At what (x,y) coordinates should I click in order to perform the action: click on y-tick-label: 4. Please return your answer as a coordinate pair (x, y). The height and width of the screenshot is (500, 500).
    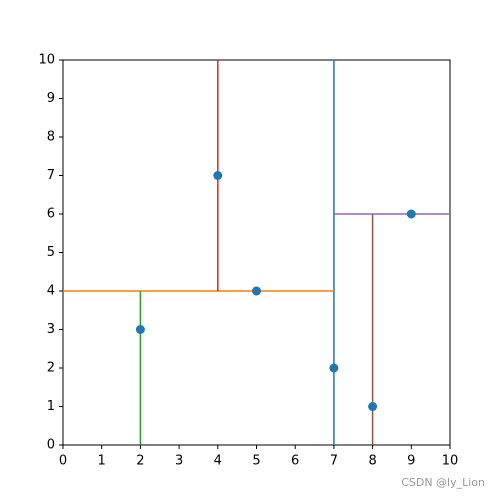
    Looking at the image, I should click on (51, 291).